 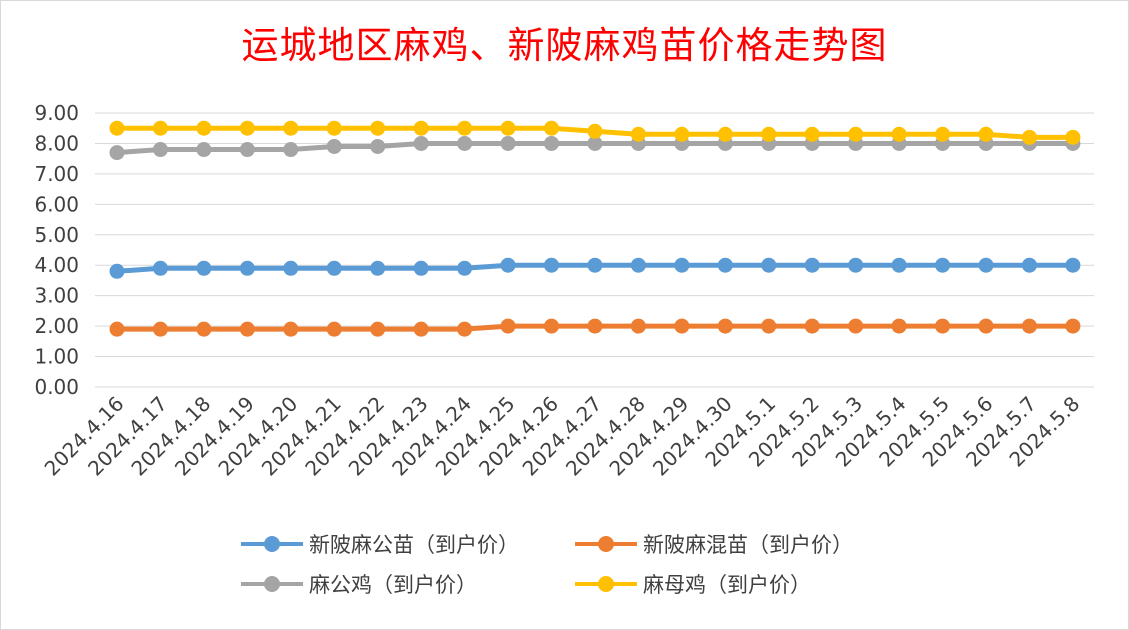 I want to click on y-tick-label: 5.00, so click(x=56, y=235).